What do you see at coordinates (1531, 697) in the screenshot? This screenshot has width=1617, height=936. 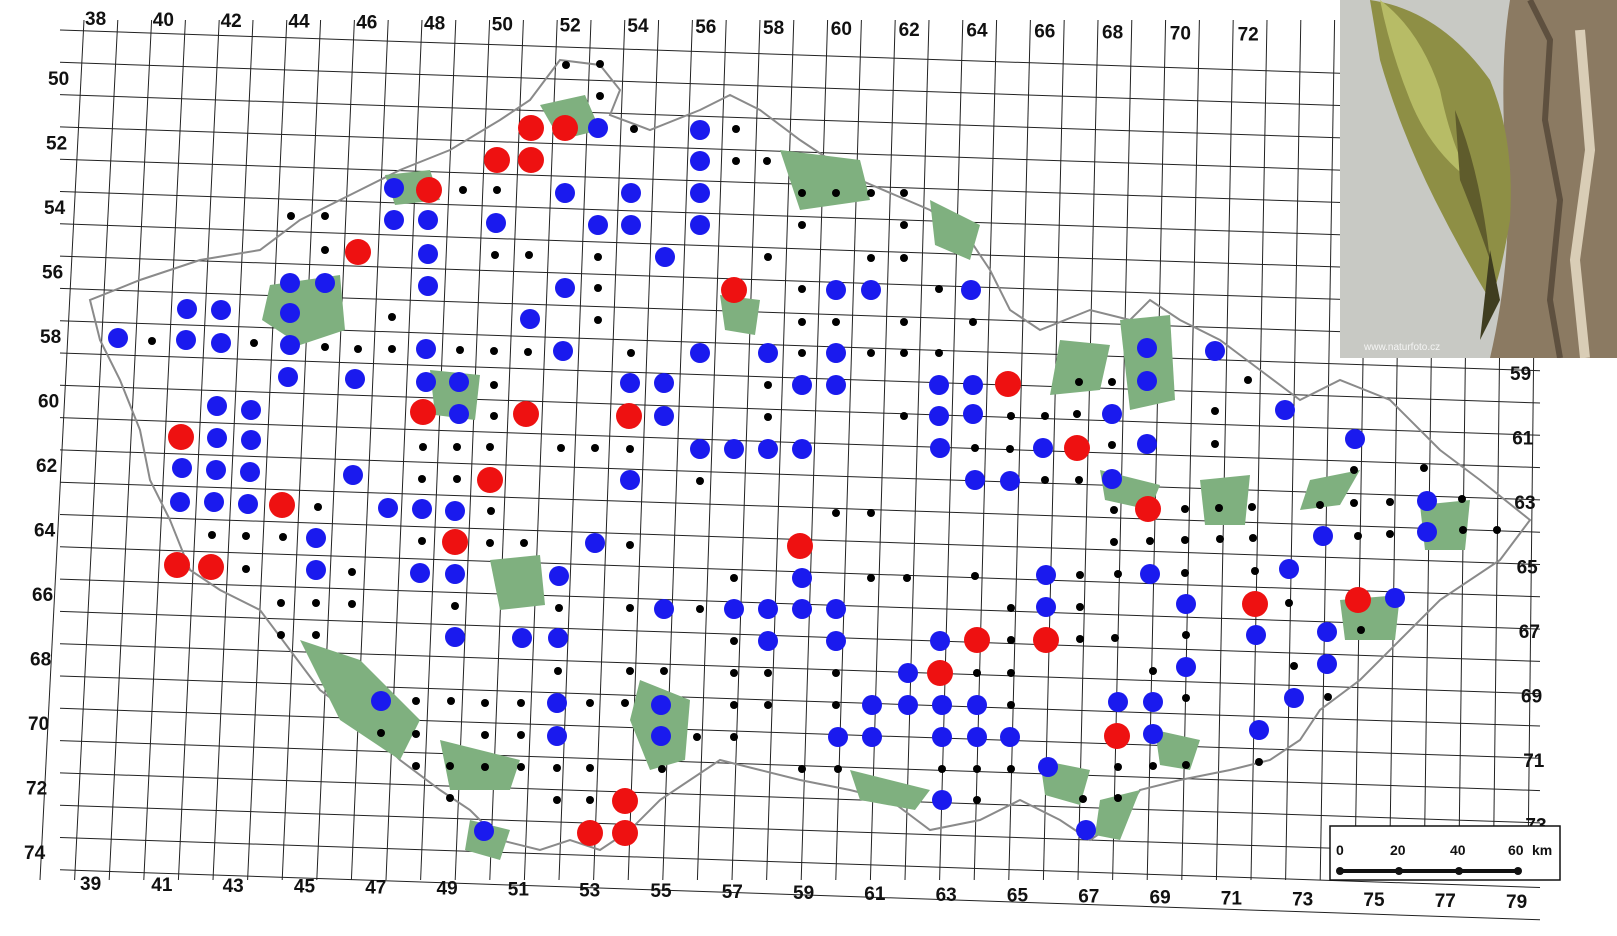 I see `right-label-69: 69` at bounding box center [1531, 697].